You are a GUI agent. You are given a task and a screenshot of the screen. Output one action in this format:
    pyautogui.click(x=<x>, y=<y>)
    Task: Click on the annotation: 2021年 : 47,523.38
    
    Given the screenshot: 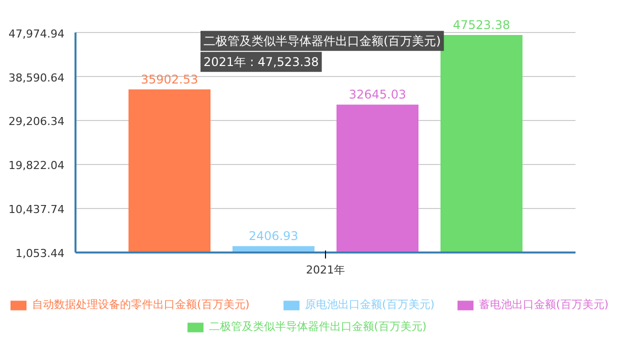 What is the action you would take?
    pyautogui.click(x=261, y=61)
    